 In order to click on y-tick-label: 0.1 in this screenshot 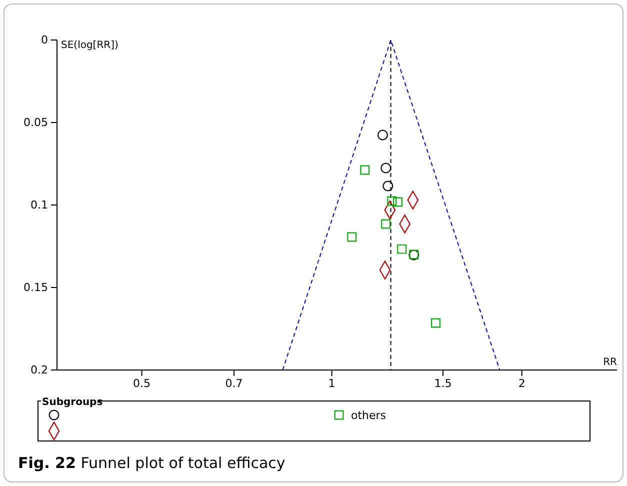, I will do `click(39, 205)`.